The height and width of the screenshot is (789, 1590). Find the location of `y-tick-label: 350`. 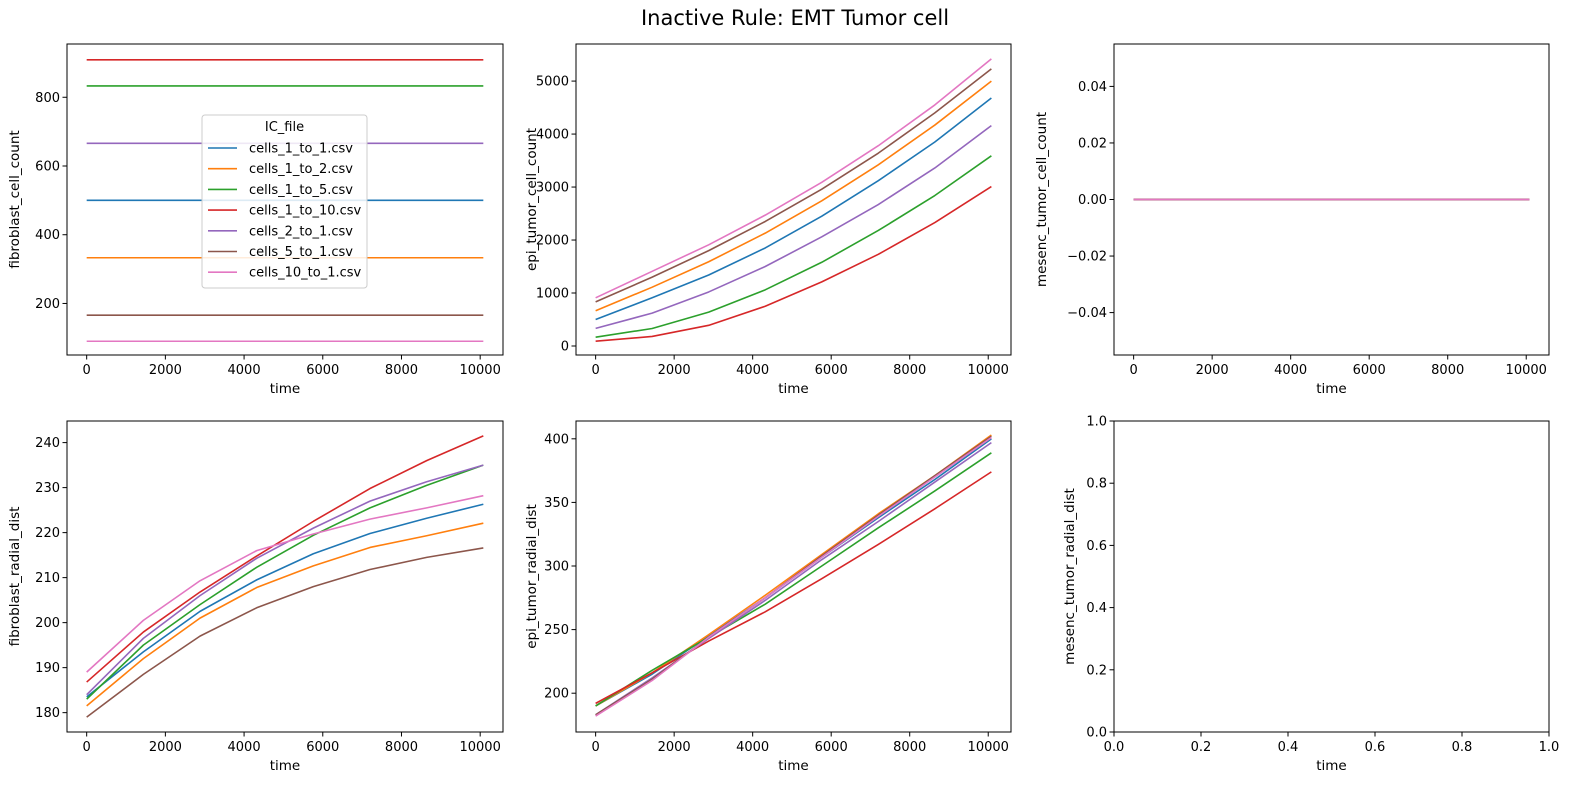

y-tick-label: 350 is located at coordinates (556, 503).